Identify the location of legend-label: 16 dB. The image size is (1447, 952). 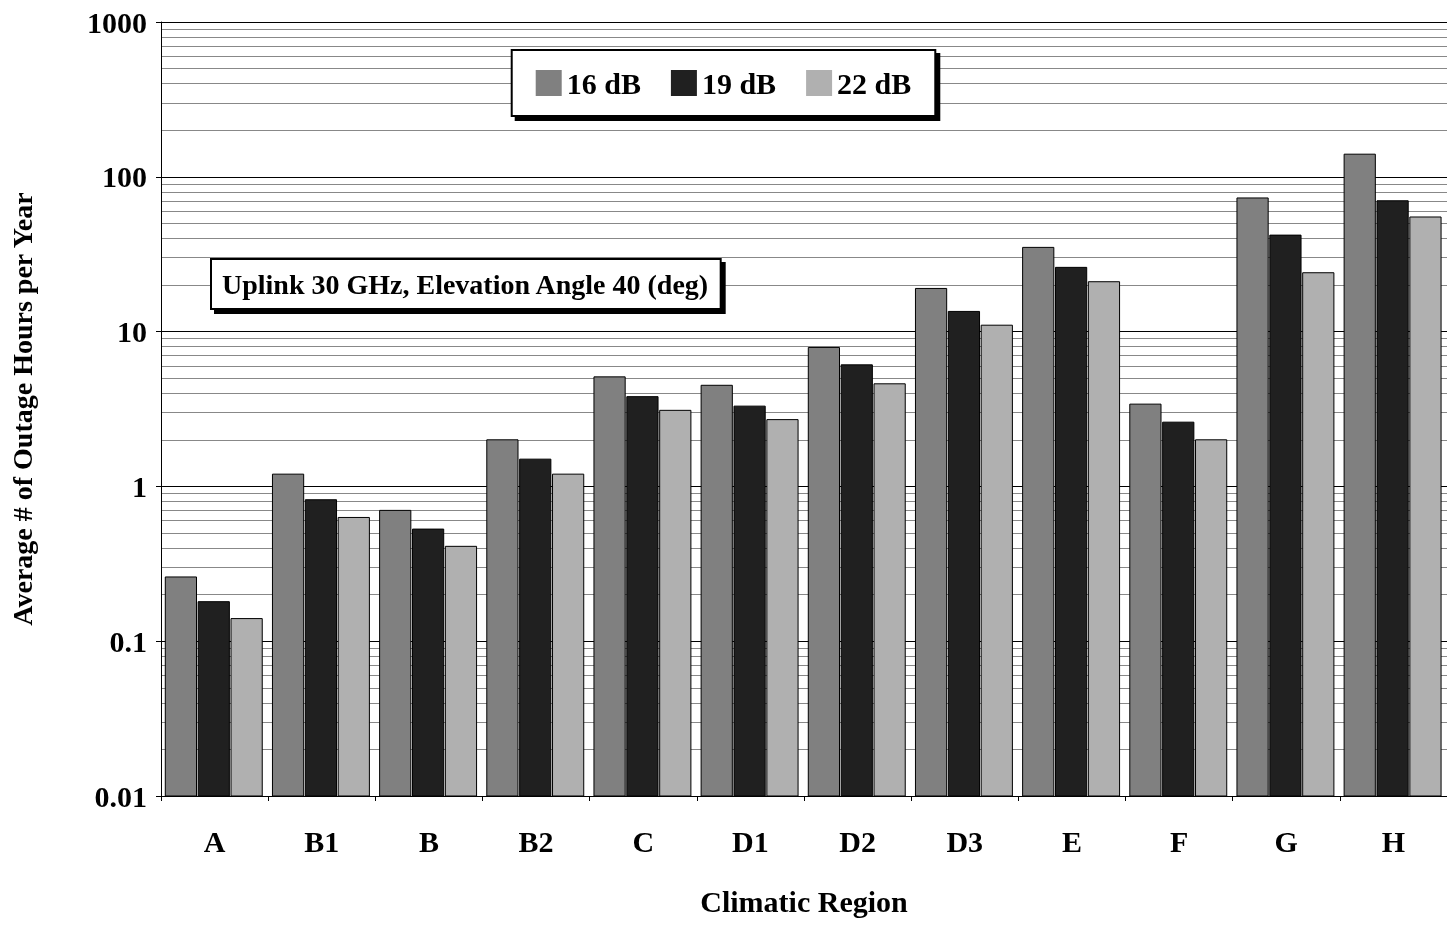
(603, 83).